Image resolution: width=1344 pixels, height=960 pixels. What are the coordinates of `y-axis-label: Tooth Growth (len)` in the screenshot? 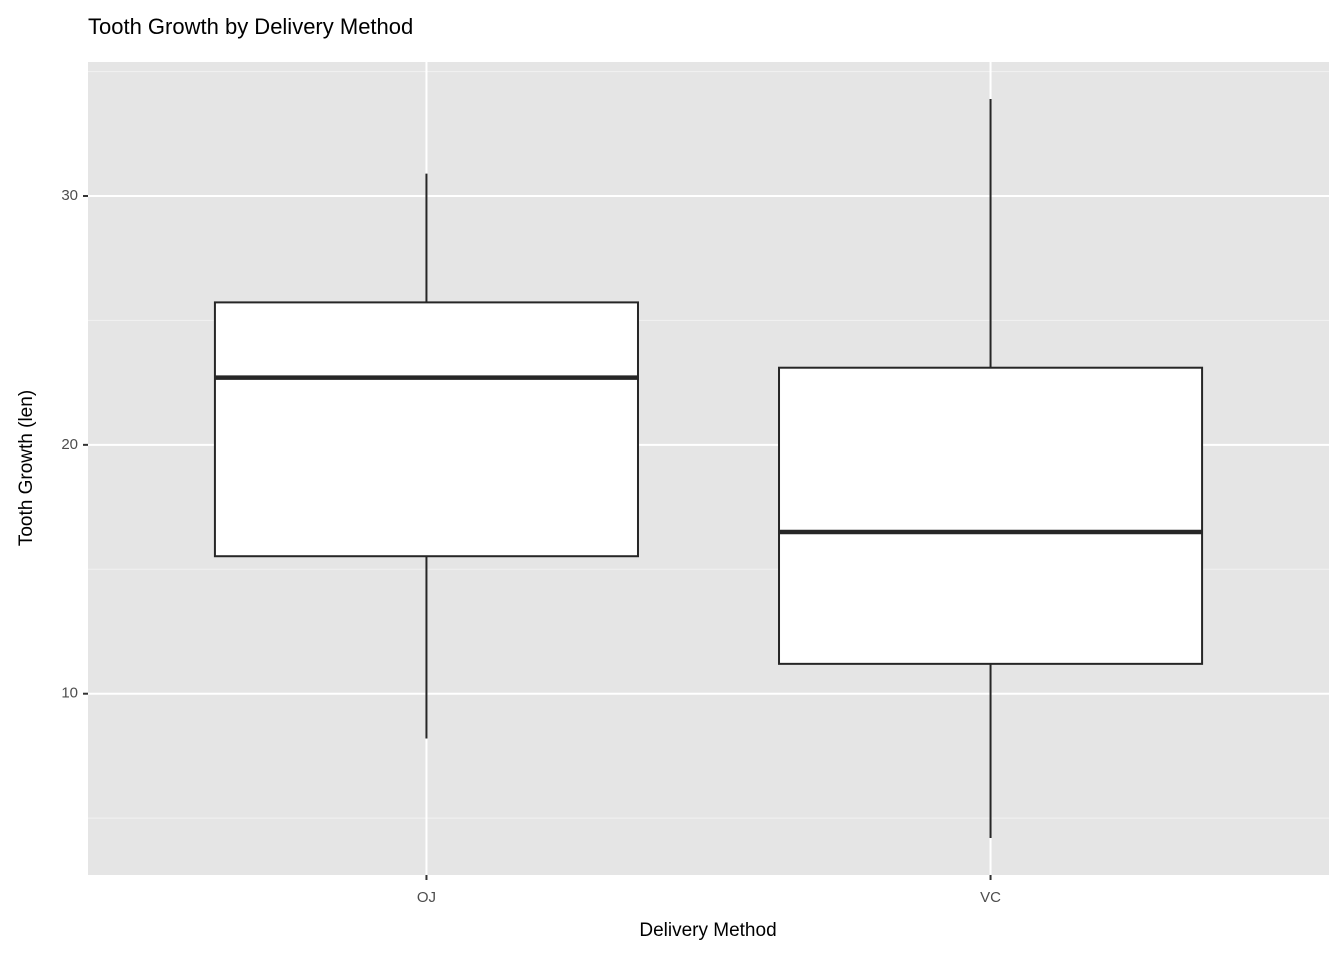 It's located at (26, 468).